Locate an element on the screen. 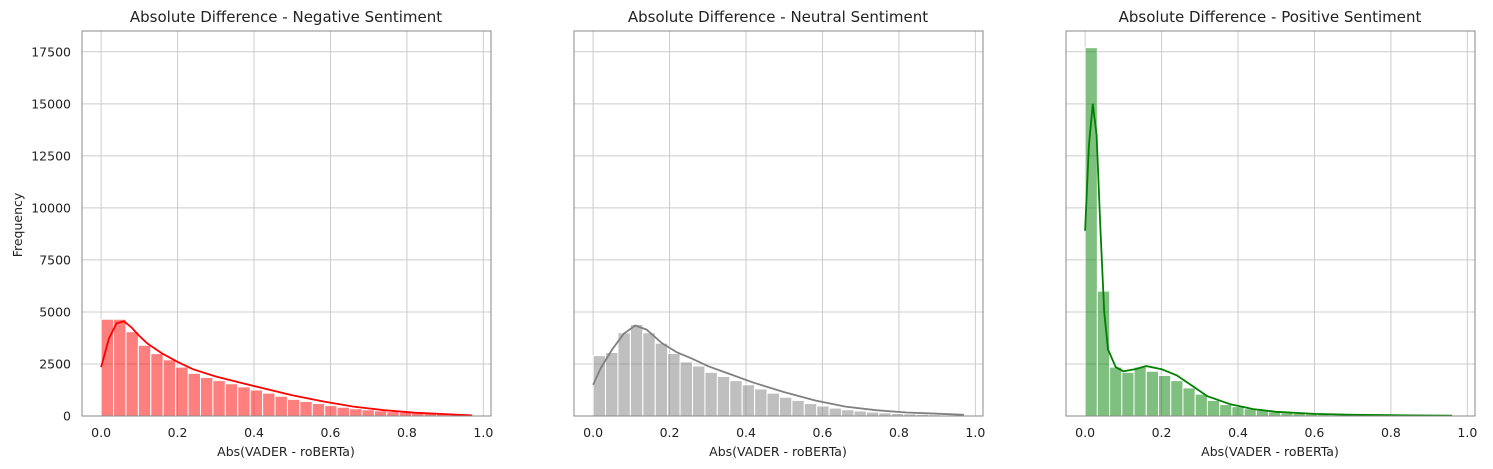 Image resolution: width=1493 pixels, height=469 pixels. y-tick-label: 17500 is located at coordinates (51, 51).